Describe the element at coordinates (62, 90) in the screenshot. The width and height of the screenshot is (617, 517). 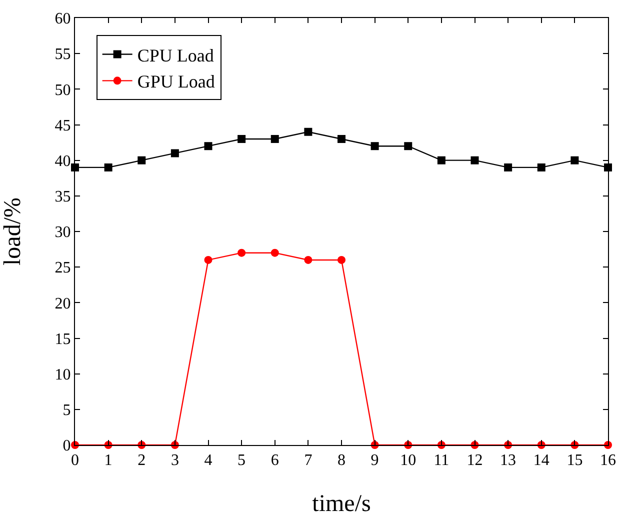
I see `y-tick-label: 50` at that location.